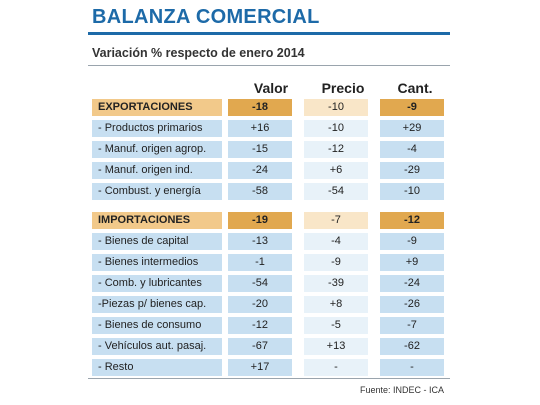 This screenshot has height=405, width=540. Describe the element at coordinates (412, 283) in the screenshot. I see `cant-cell: -24` at that location.